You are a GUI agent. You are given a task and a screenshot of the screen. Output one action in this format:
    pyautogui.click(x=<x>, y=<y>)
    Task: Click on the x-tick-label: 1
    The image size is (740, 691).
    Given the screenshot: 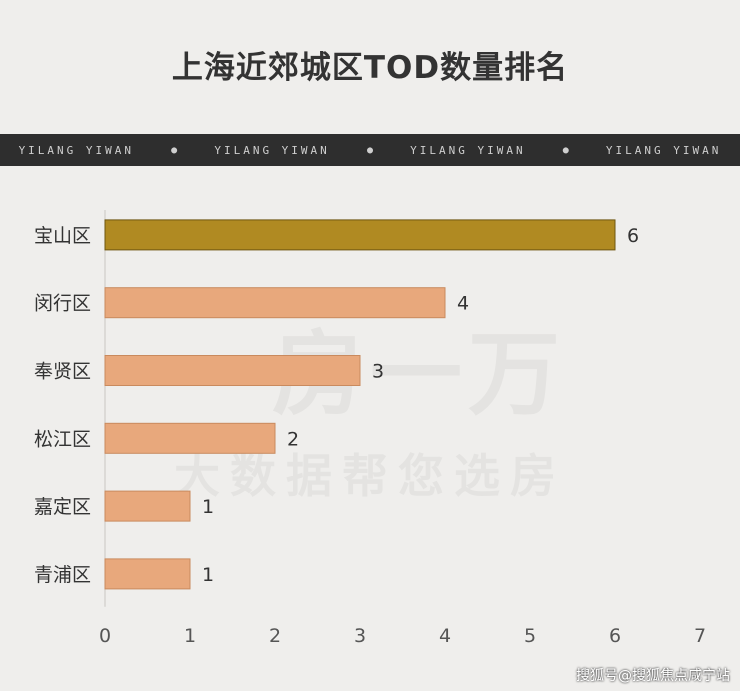 What is the action you would take?
    pyautogui.click(x=190, y=636)
    